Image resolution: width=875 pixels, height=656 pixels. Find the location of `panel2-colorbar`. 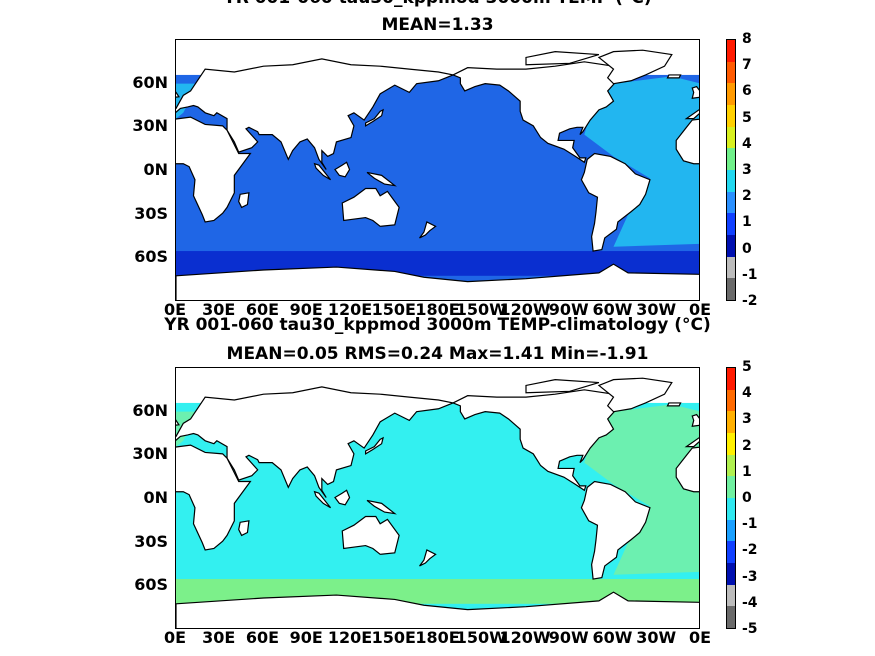

panel2-colorbar is located at coordinates (731, 498).